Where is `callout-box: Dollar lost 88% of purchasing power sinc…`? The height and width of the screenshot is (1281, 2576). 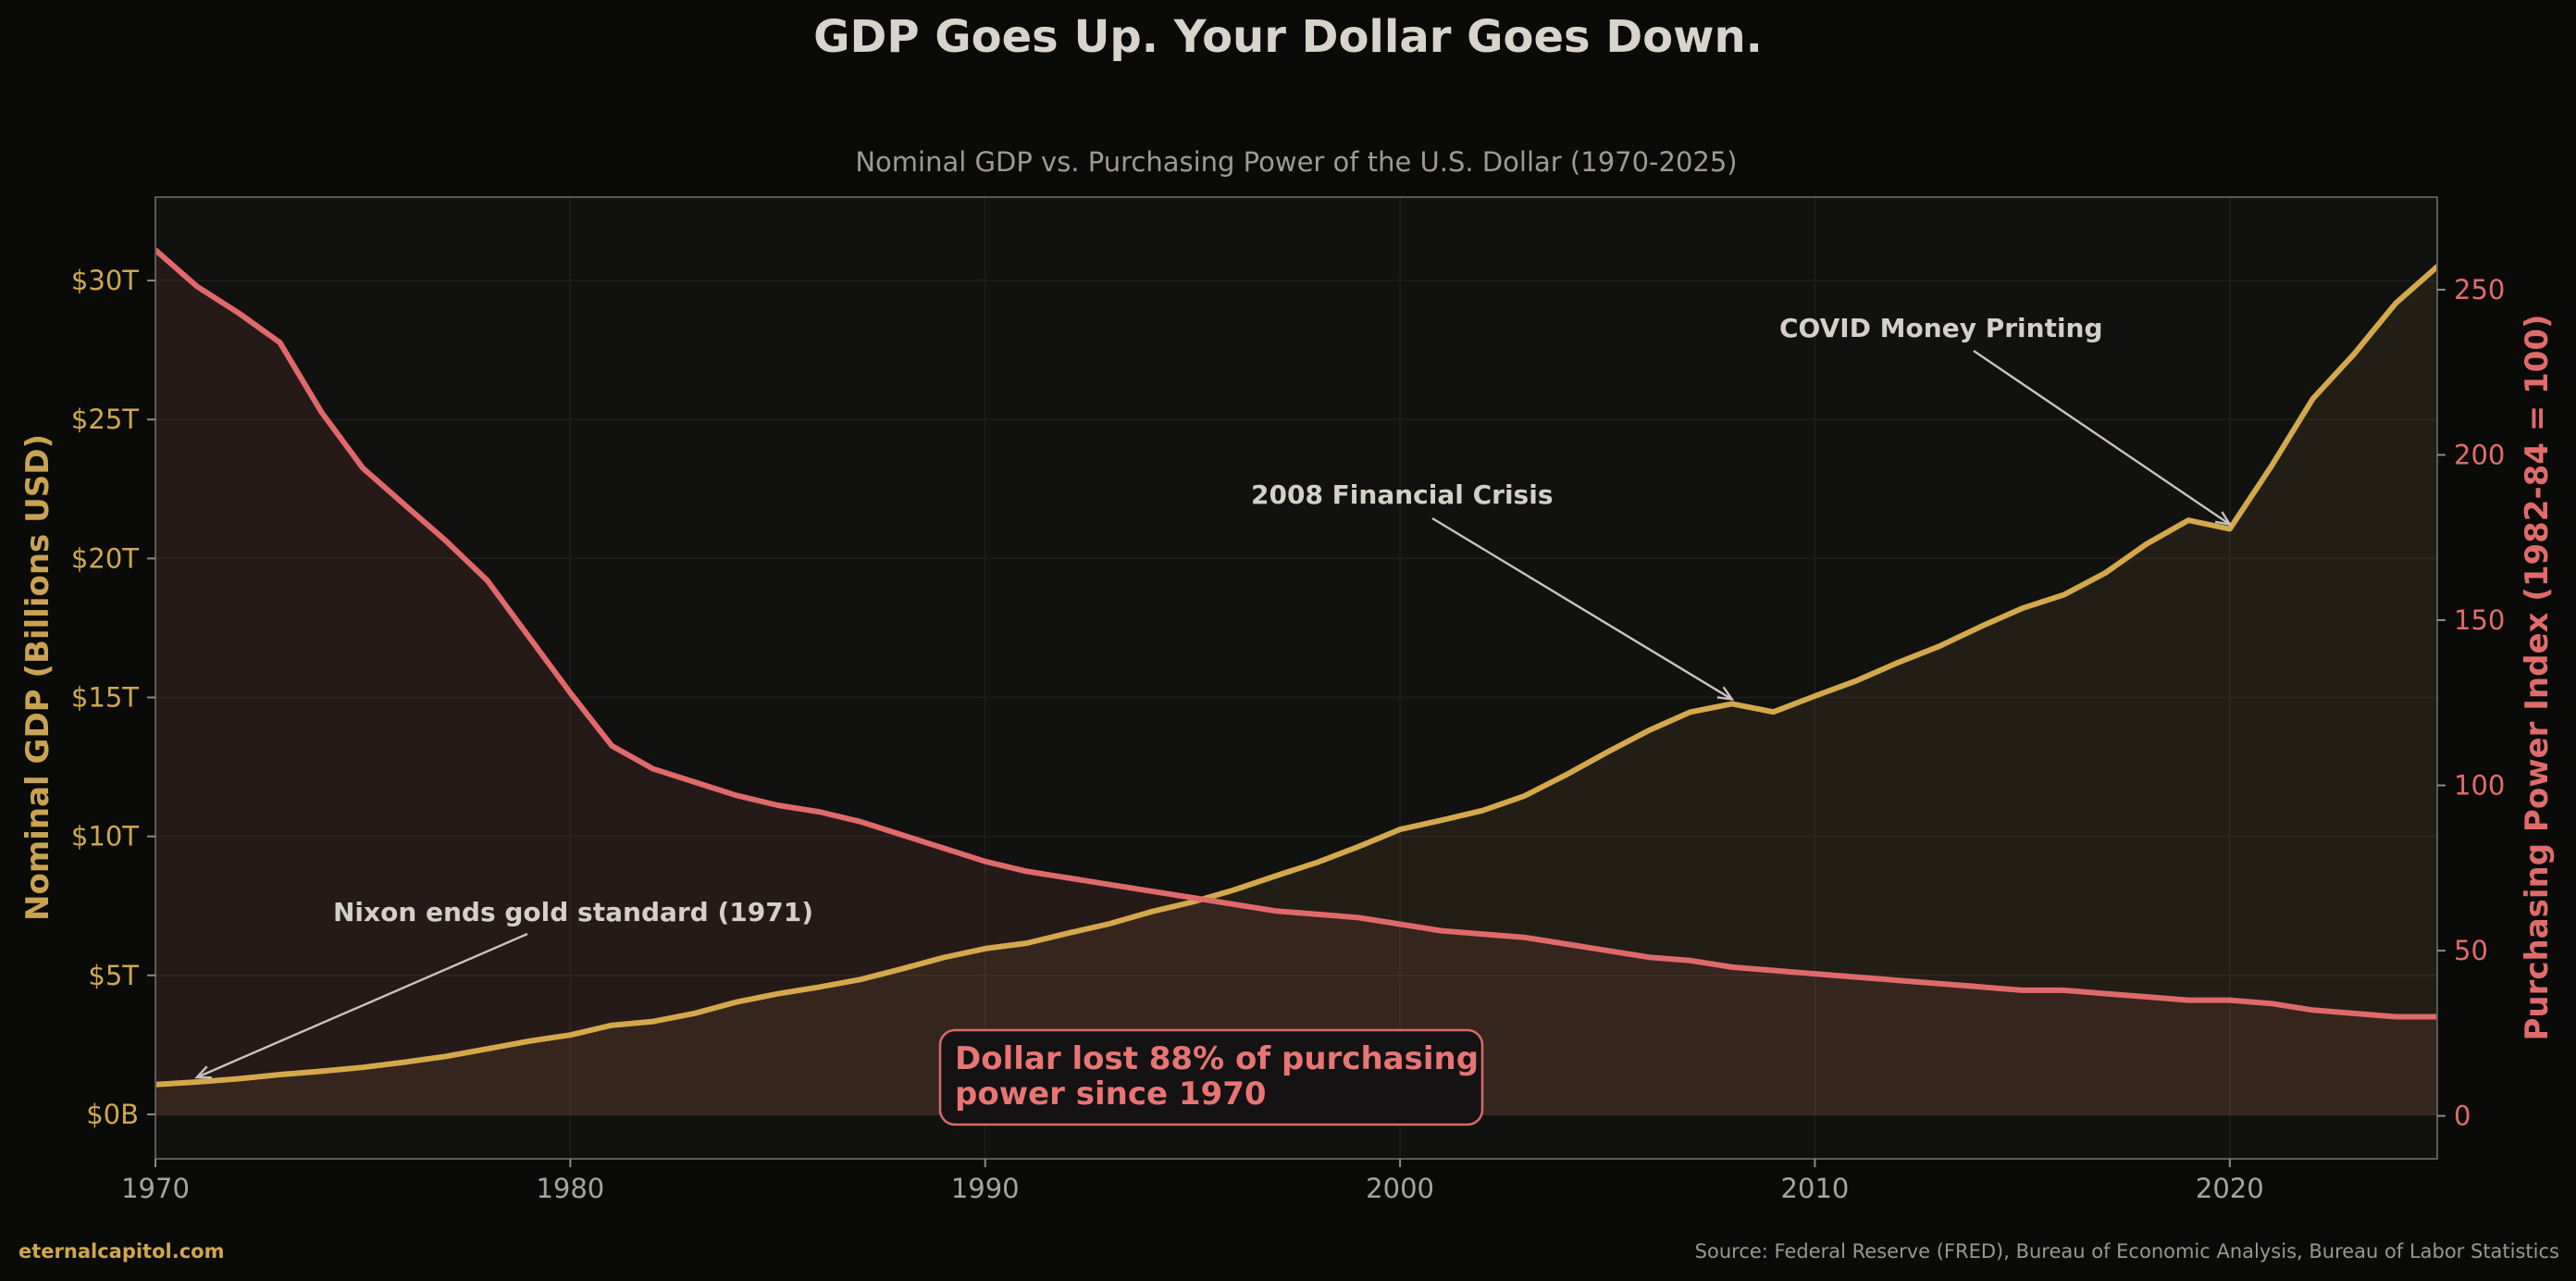 callout-box: Dollar lost 88% of purchasing power sinc… is located at coordinates (1211, 1077).